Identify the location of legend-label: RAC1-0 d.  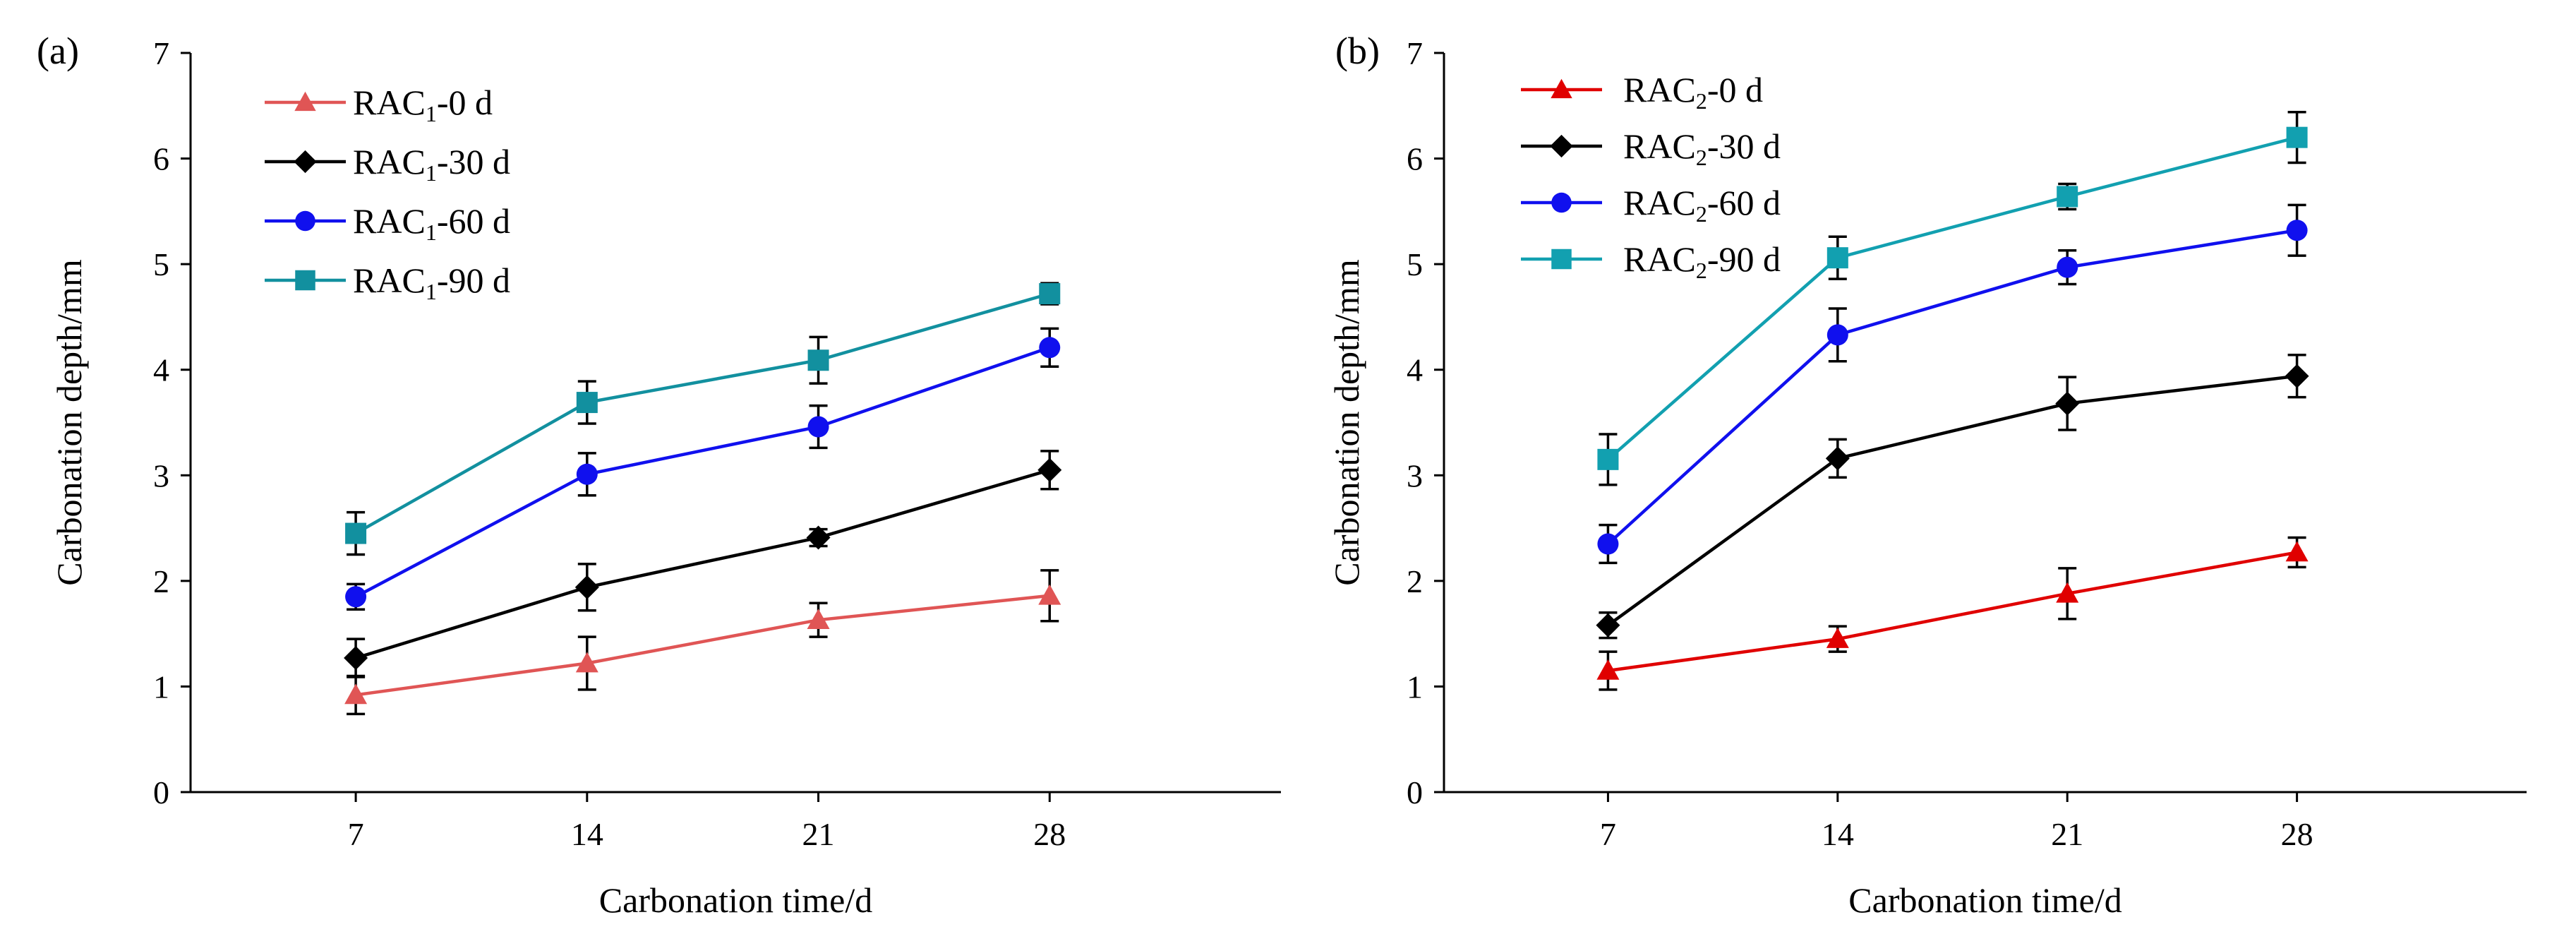
(423, 104).